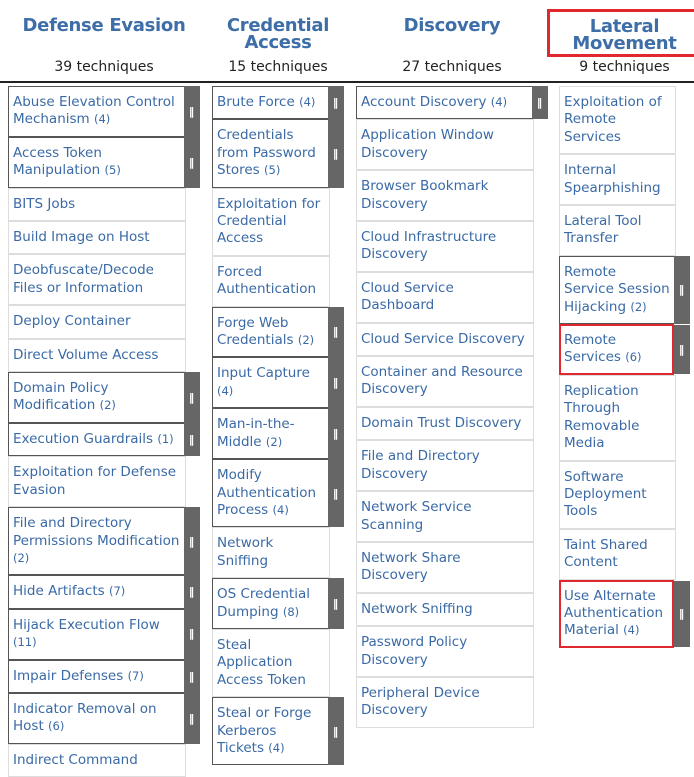 The image size is (694, 777). What do you see at coordinates (81, 237) in the screenshot?
I see `technique-name: Build Image on Host` at bounding box center [81, 237].